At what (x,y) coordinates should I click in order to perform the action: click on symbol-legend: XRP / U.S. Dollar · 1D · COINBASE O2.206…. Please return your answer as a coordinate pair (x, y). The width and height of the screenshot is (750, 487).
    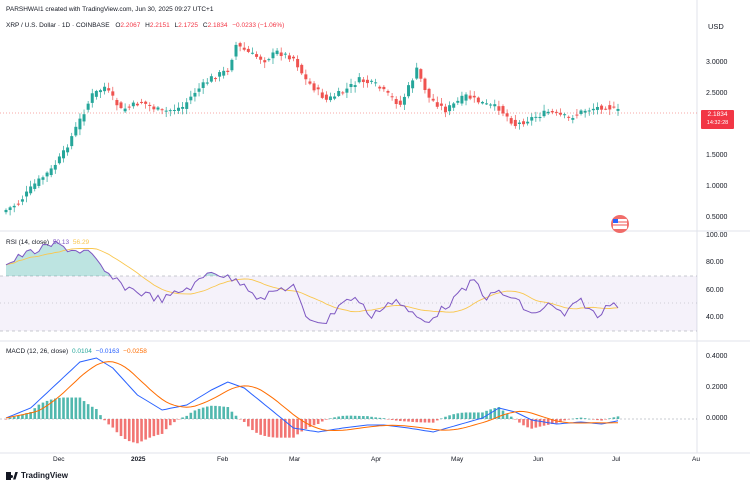
    Looking at the image, I should click on (145, 25).